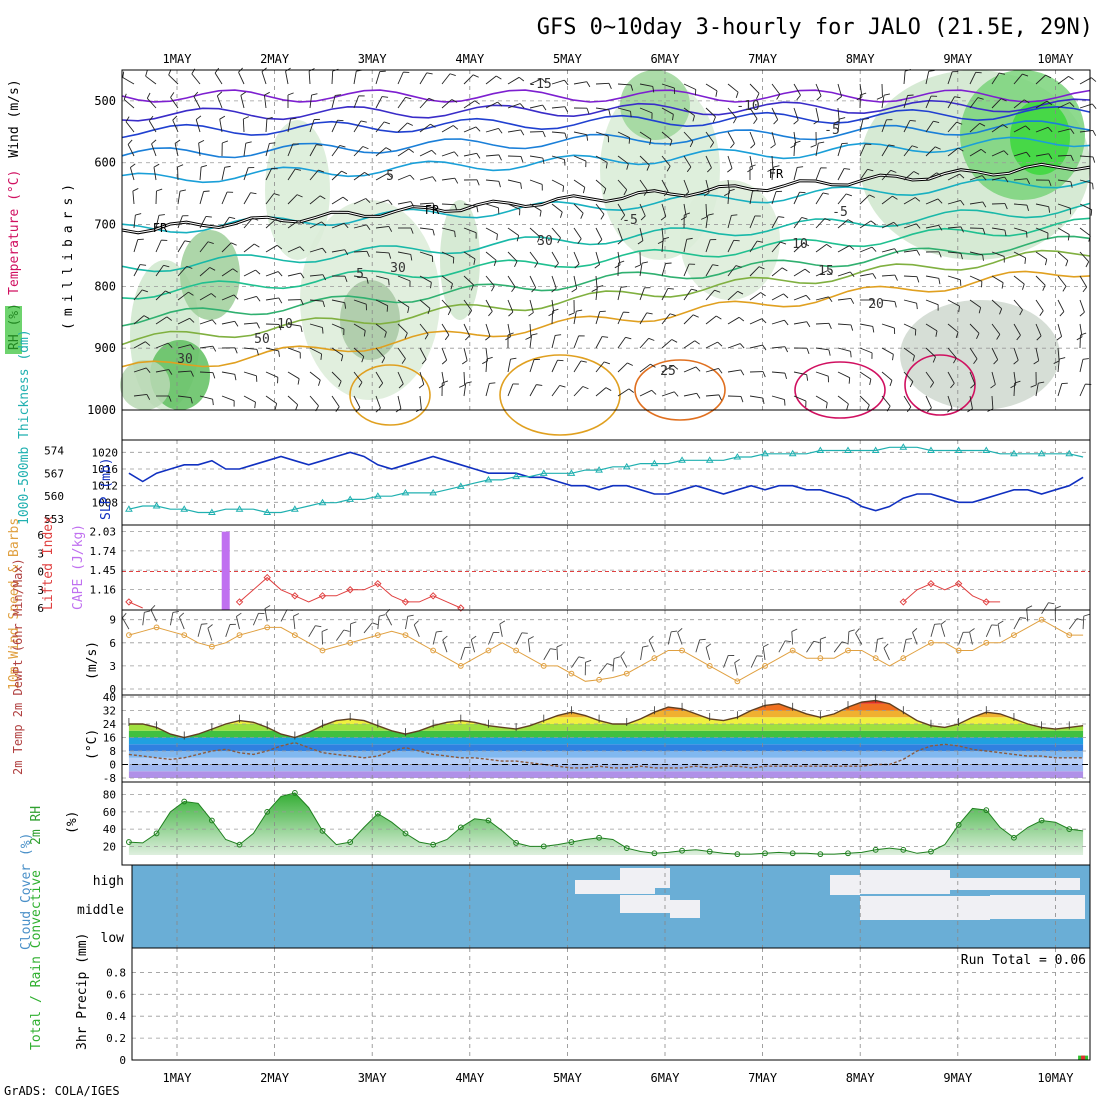 The width and height of the screenshot is (1100, 1100). What do you see at coordinates (54, 519) in the screenshot?
I see `thickness-tick: 553` at bounding box center [54, 519].